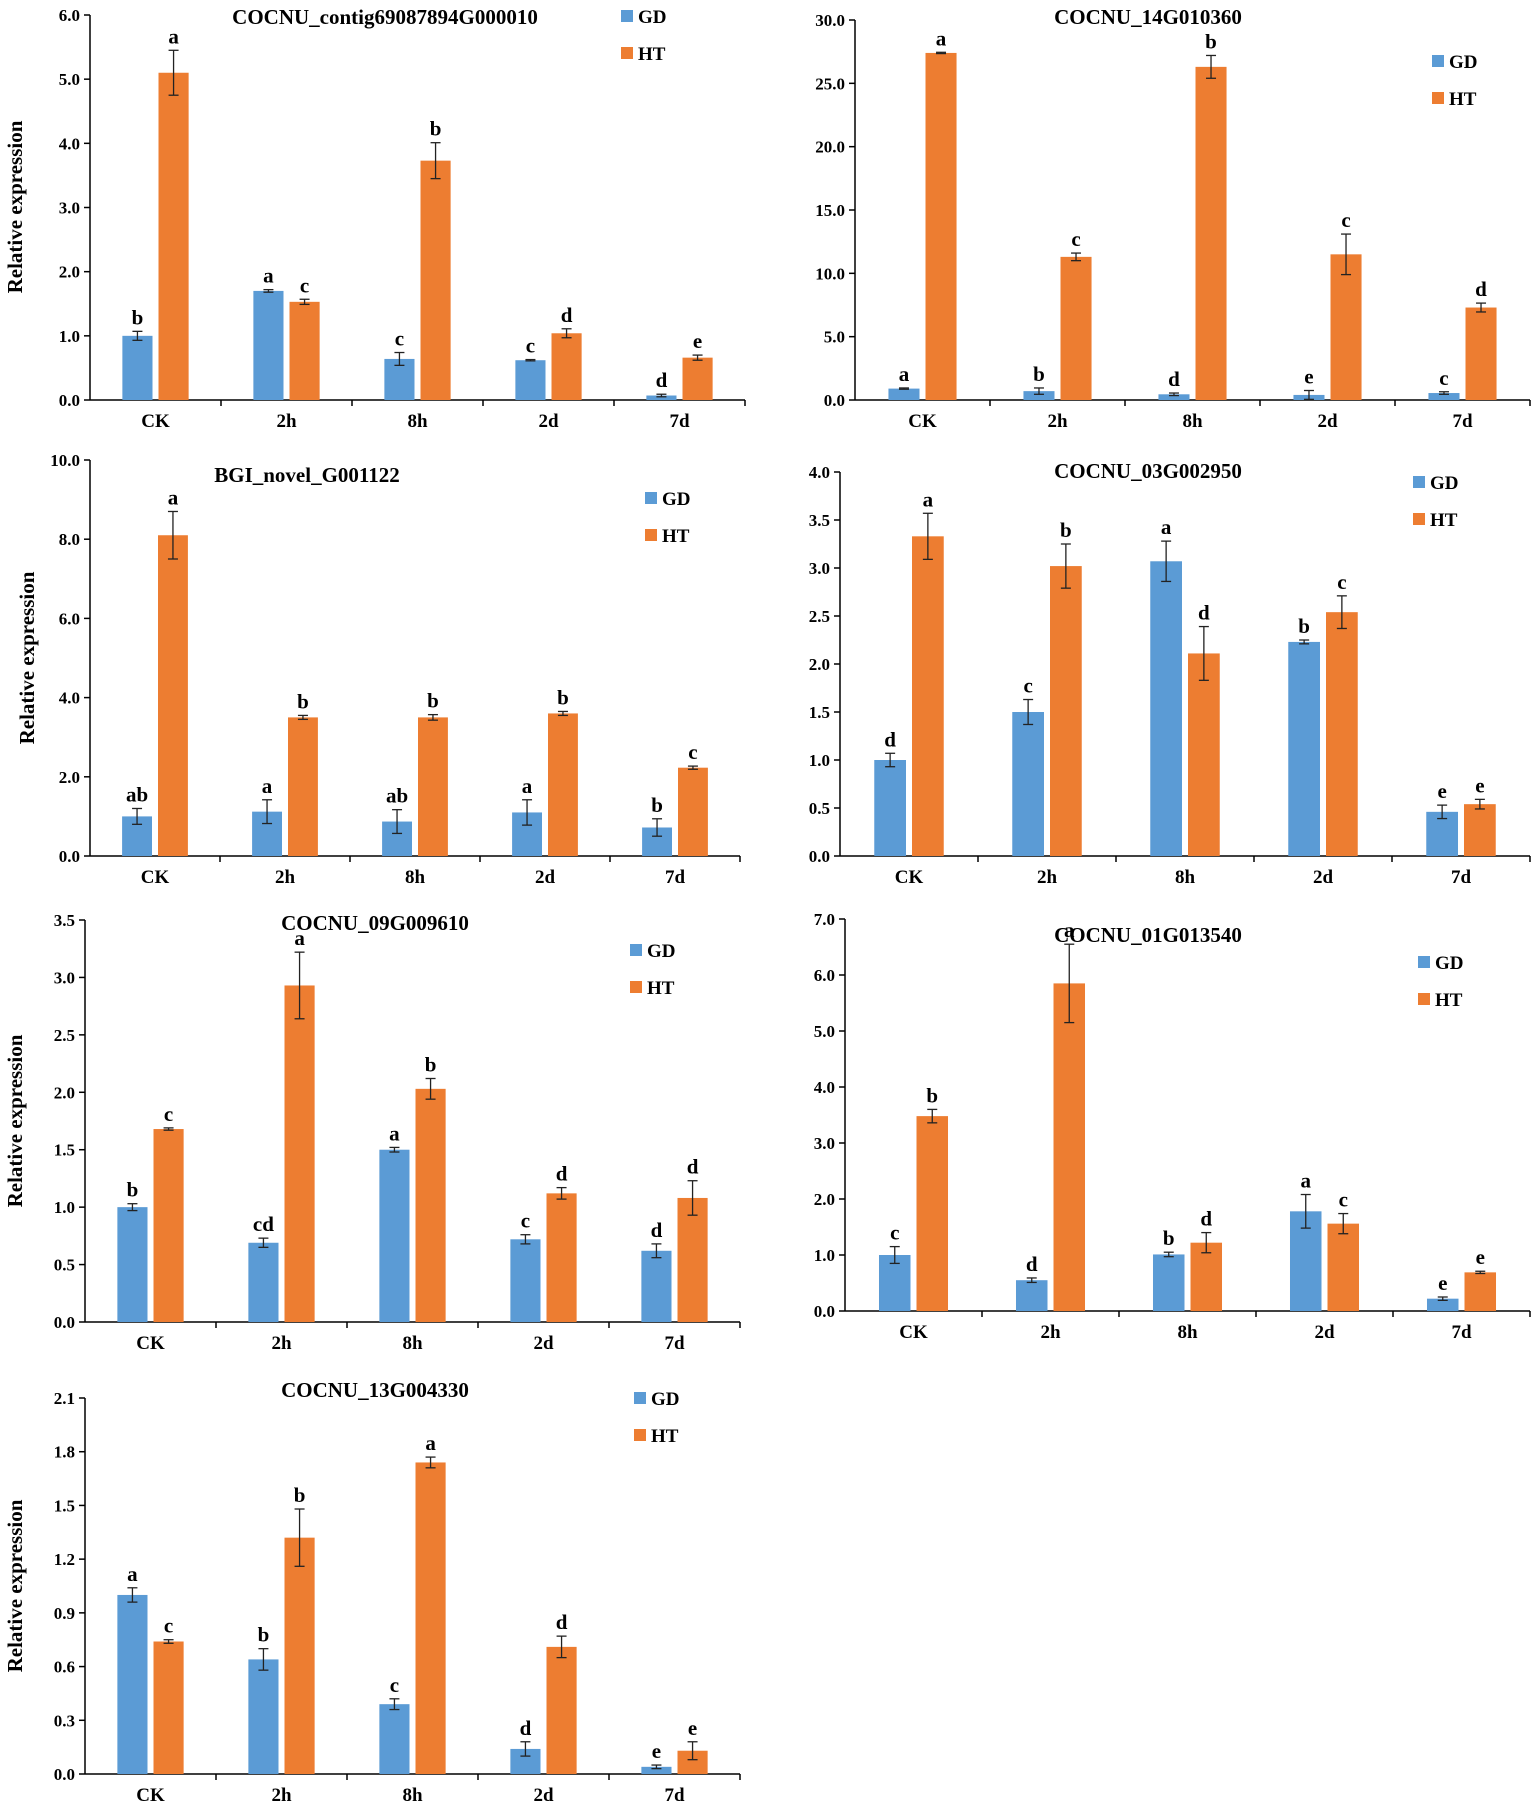 The width and height of the screenshot is (1535, 1811). Describe the element at coordinates (69, 208) in the screenshot. I see `y-tick-label: 3.0` at that location.